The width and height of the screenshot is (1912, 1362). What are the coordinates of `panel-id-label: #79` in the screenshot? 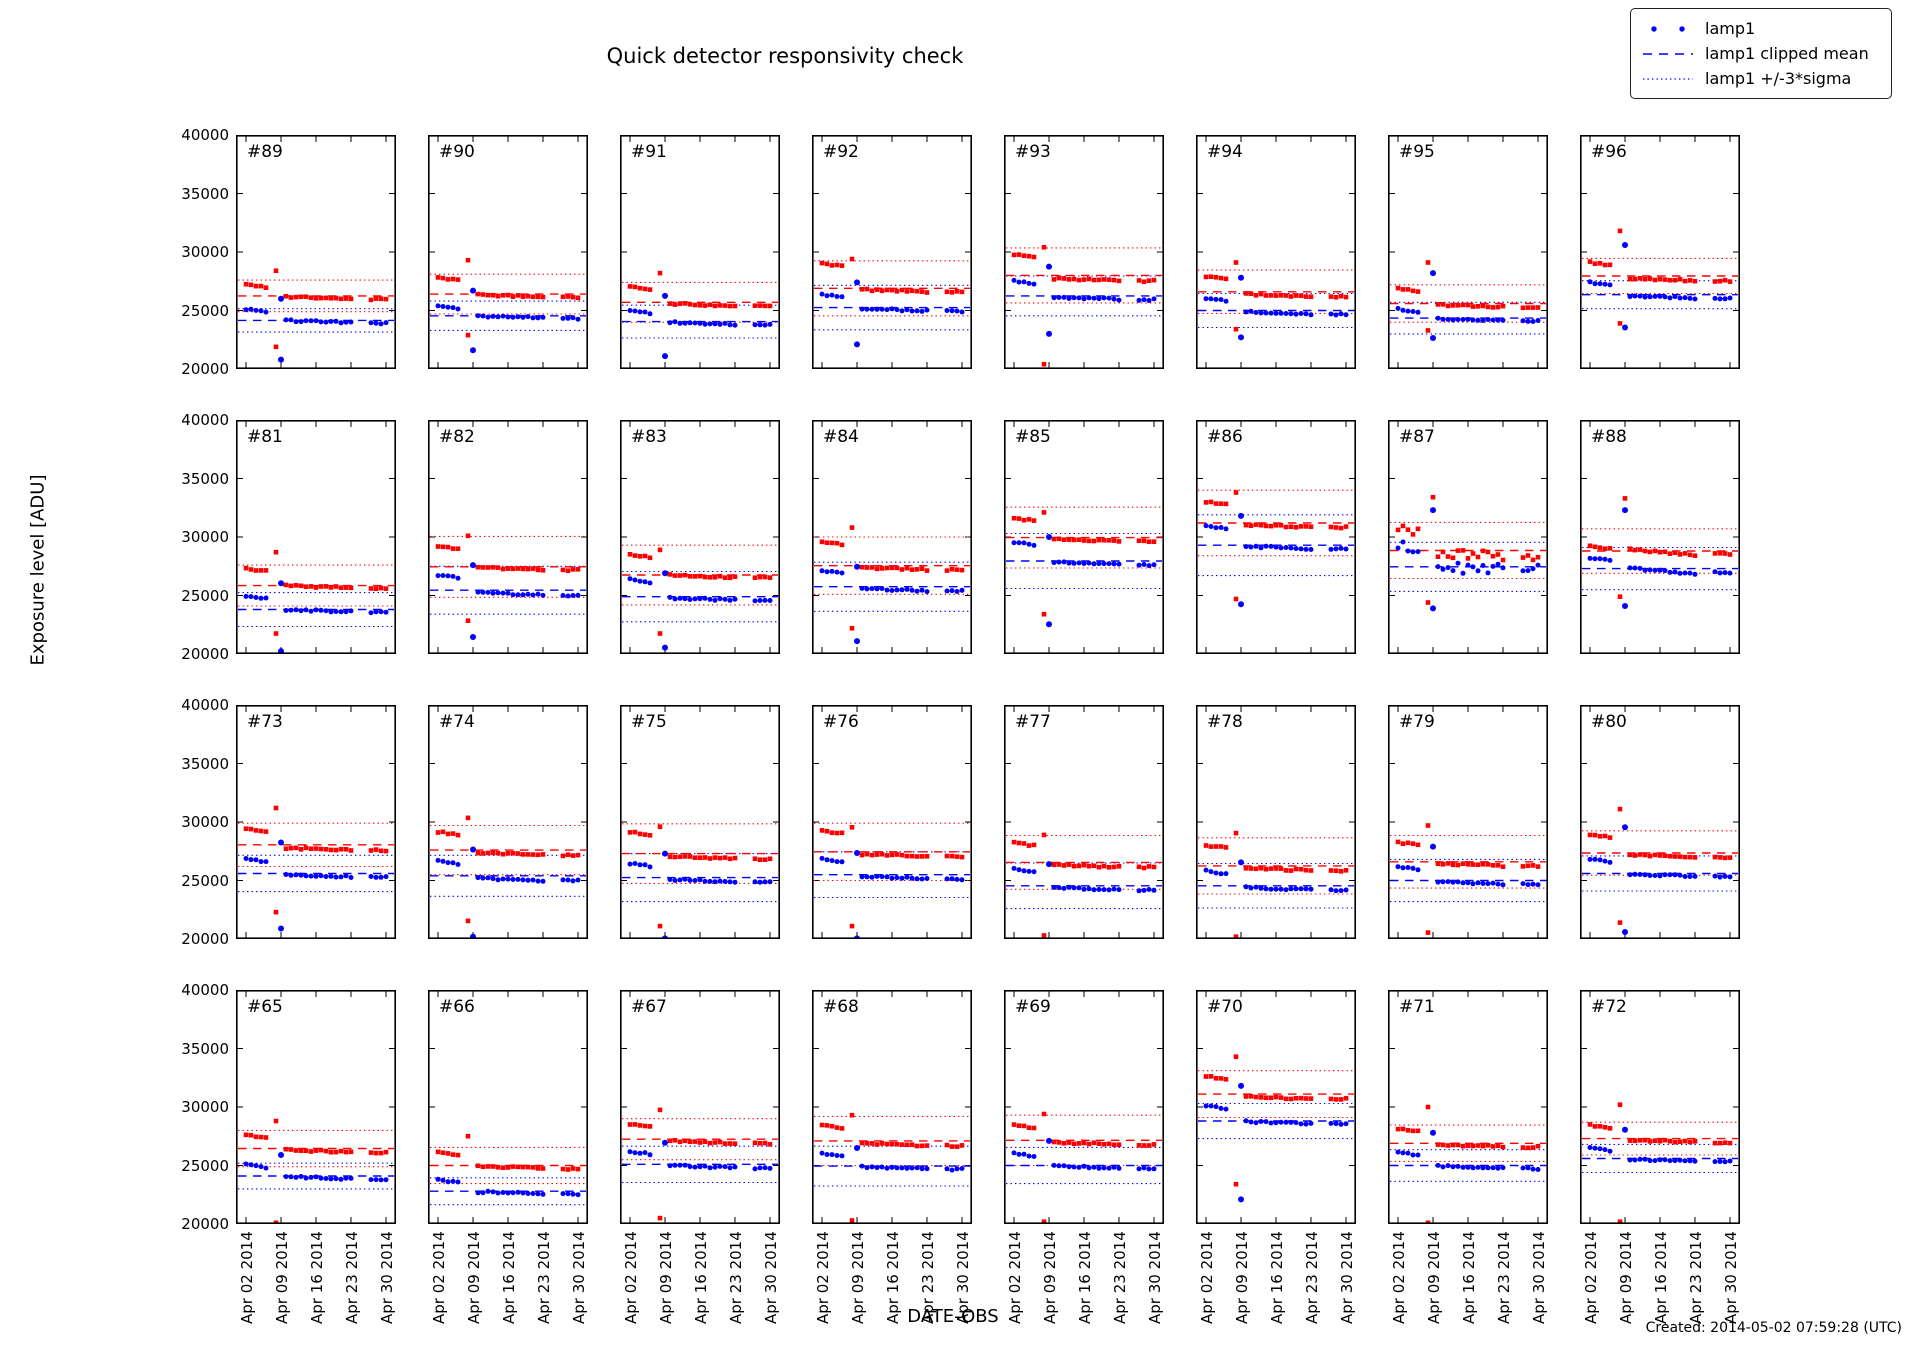 It's located at (1417, 722).